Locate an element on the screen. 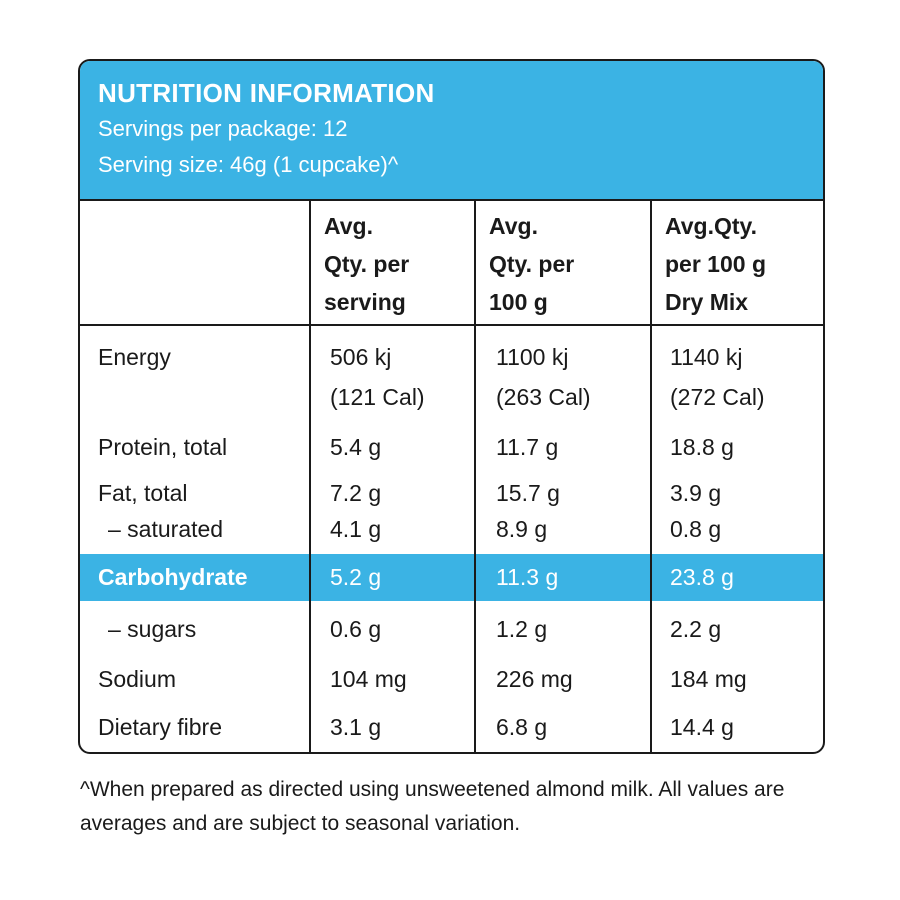 This screenshot has height=900, width=900. row-value: 2.2 g is located at coordinates (696, 629).